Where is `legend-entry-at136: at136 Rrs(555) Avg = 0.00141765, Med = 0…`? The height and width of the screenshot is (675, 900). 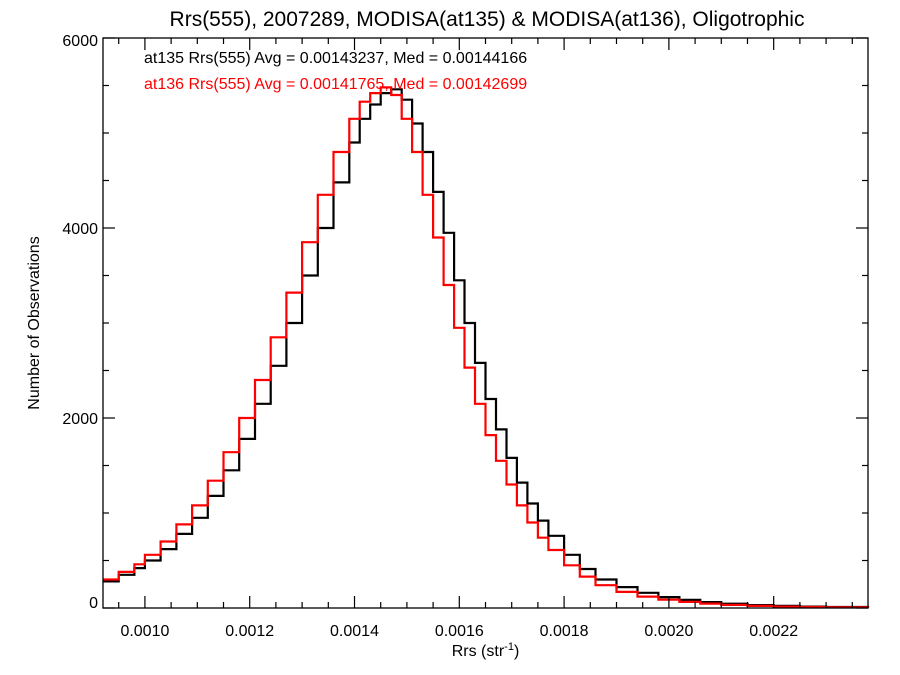 legend-entry-at136: at136 Rrs(555) Avg = 0.00141765, Med = 0… is located at coordinates (335, 84).